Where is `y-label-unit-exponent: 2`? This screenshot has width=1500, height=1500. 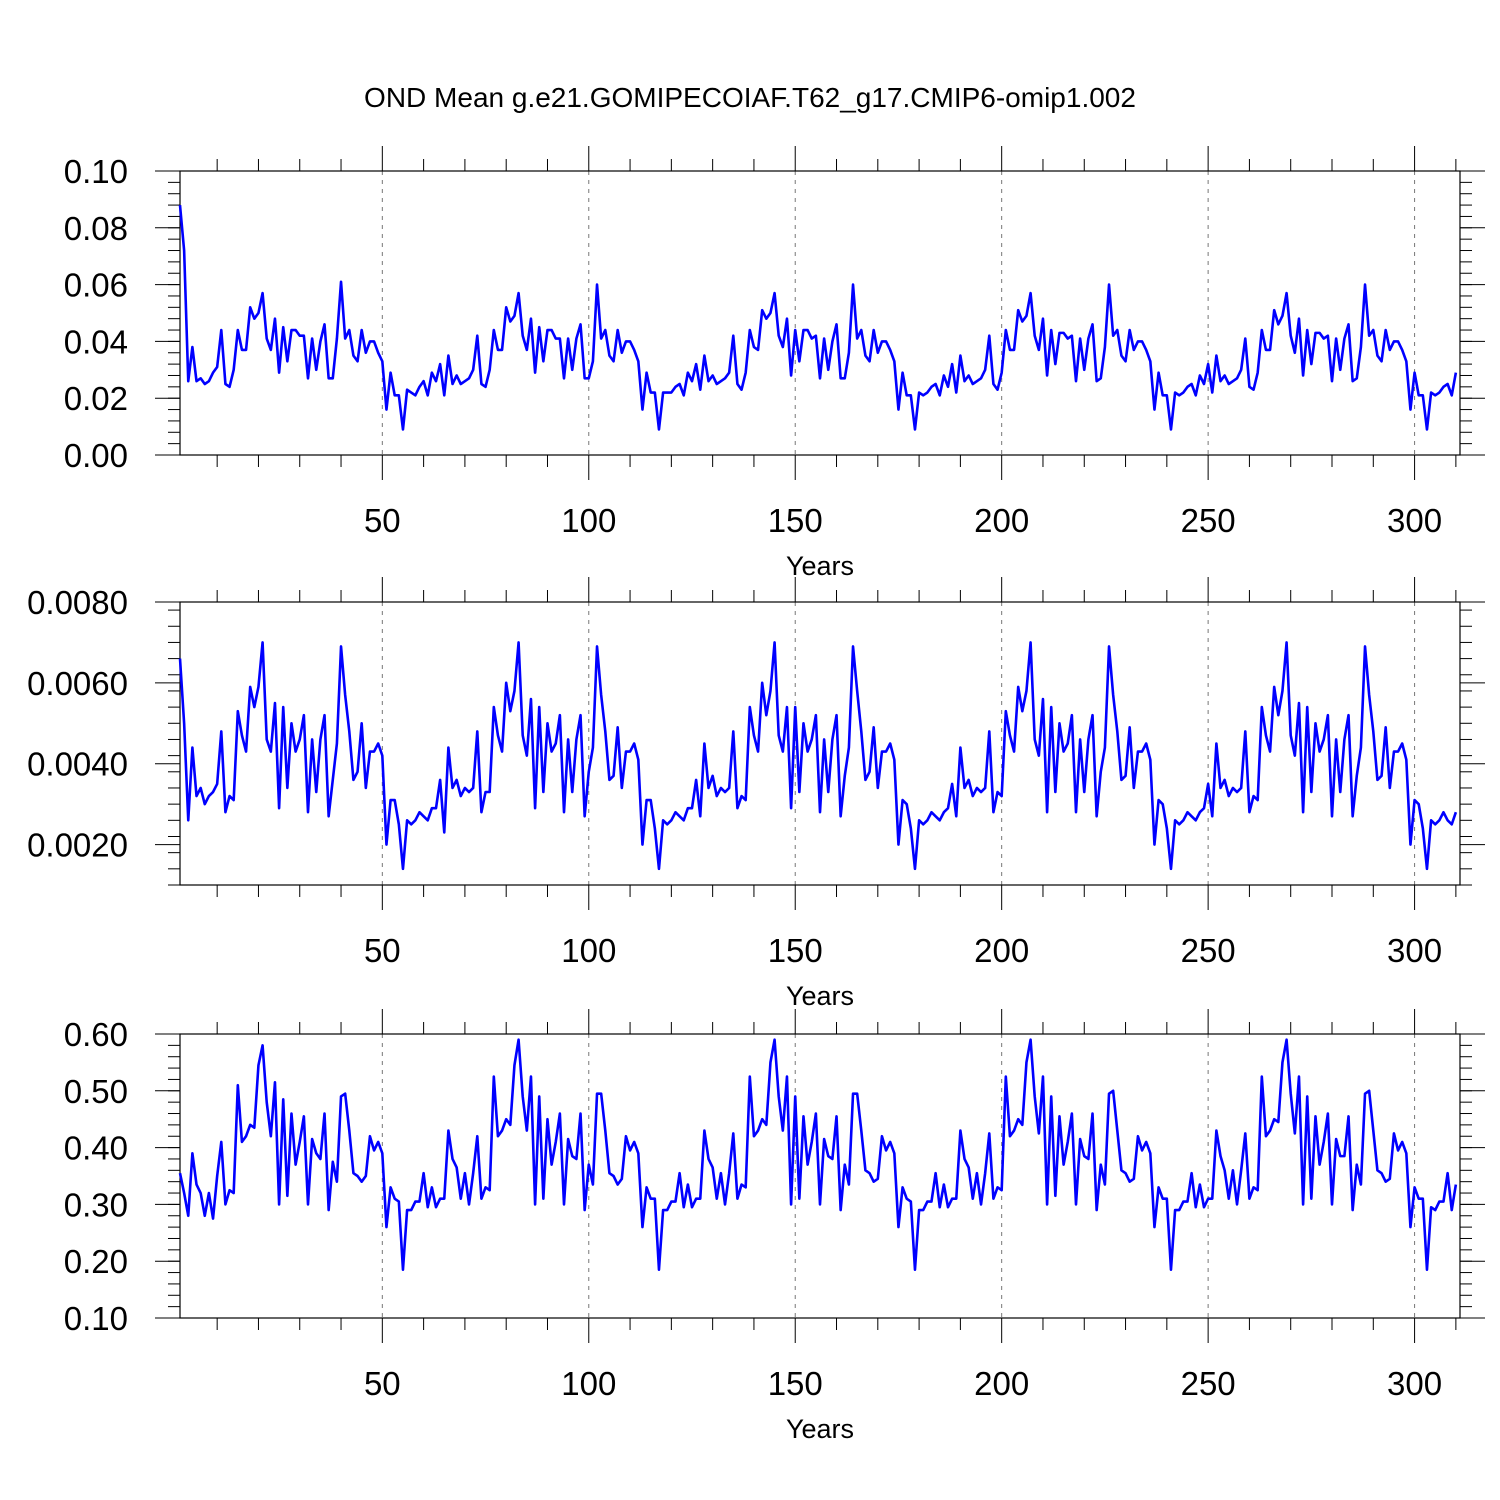
y-label-unit-exponent: 2 is located at coordinates (25, 1055).